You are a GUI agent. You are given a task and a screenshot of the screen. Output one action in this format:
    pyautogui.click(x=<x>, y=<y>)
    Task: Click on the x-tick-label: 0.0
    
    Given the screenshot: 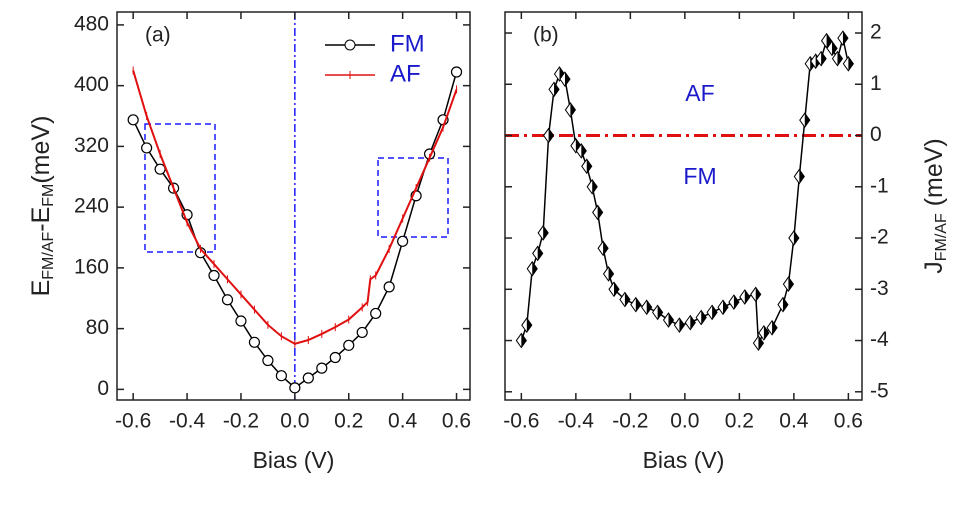 What is the action you would take?
    pyautogui.click(x=684, y=421)
    